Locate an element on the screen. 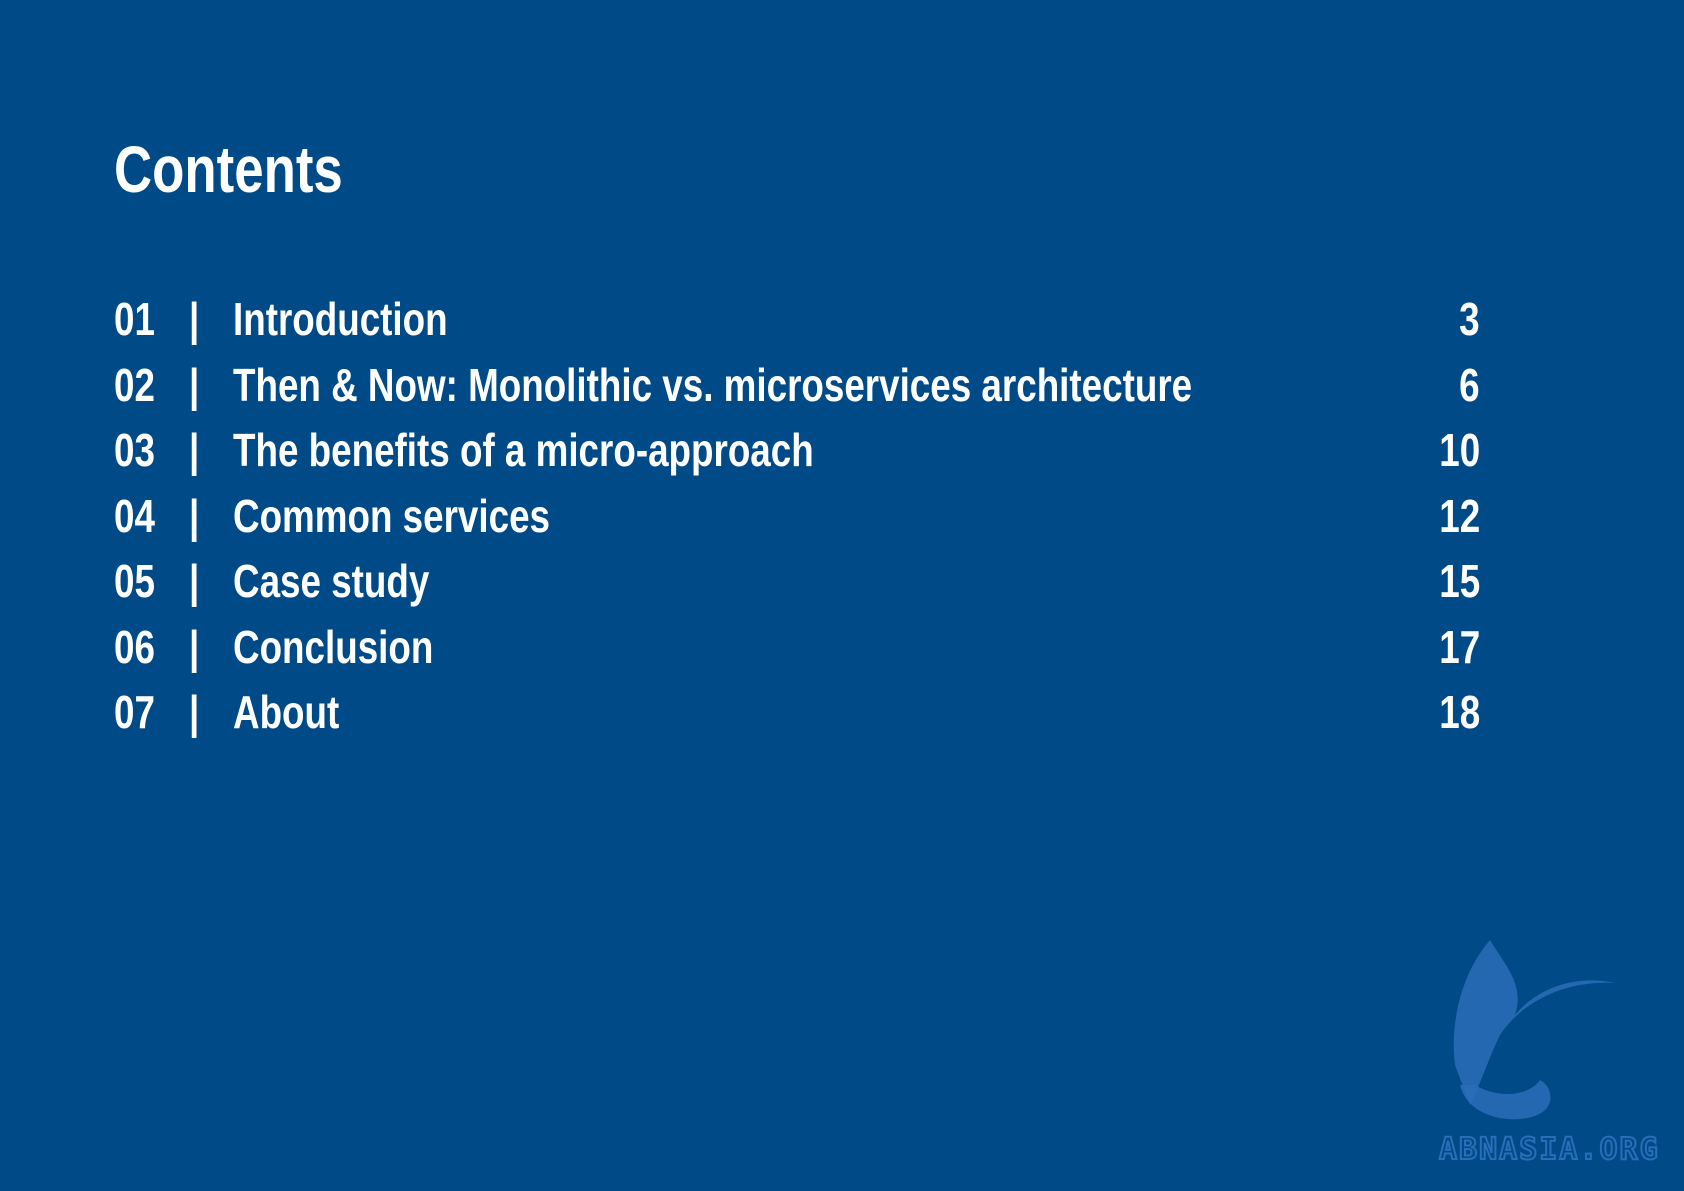  logo is located at coordinates (1534, 1030).